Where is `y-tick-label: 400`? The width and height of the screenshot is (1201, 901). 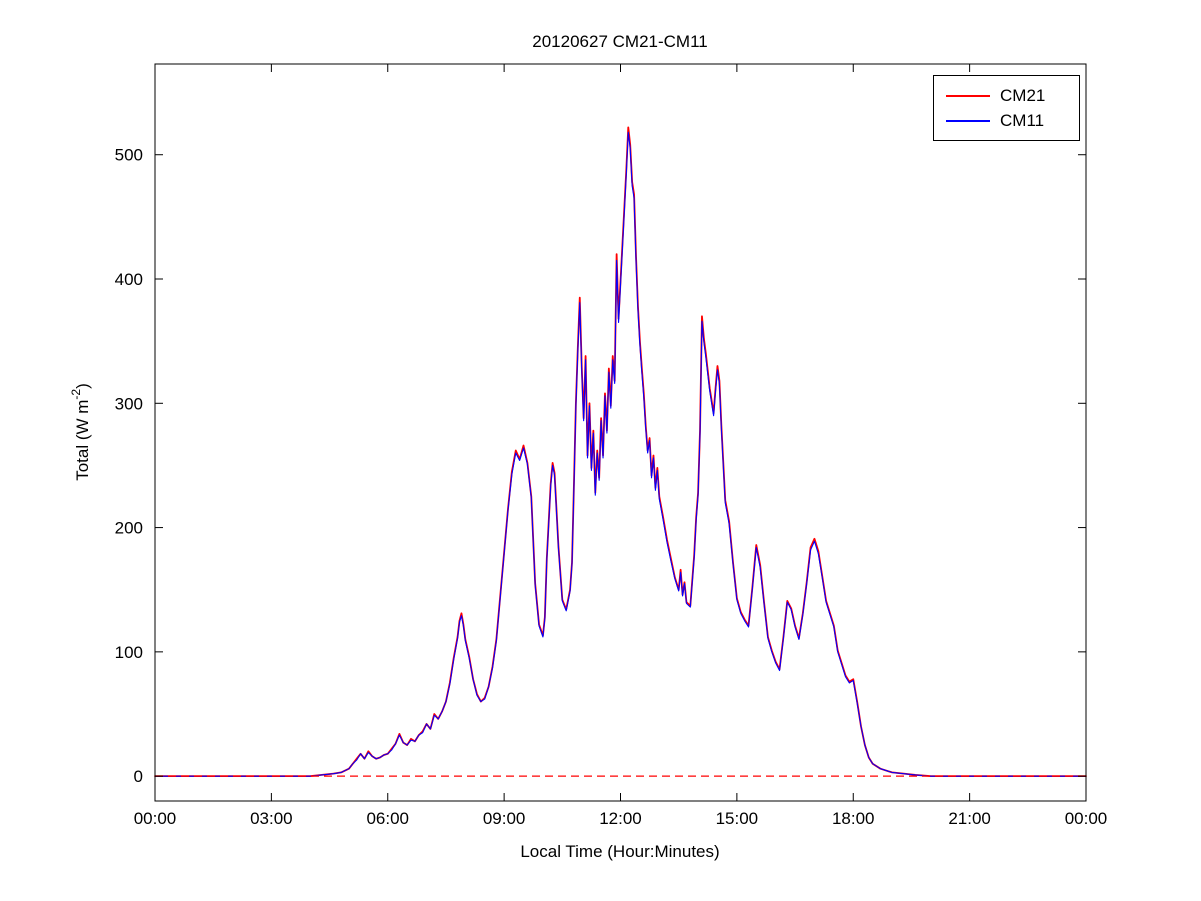 y-tick-label: 400 is located at coordinates (129, 279).